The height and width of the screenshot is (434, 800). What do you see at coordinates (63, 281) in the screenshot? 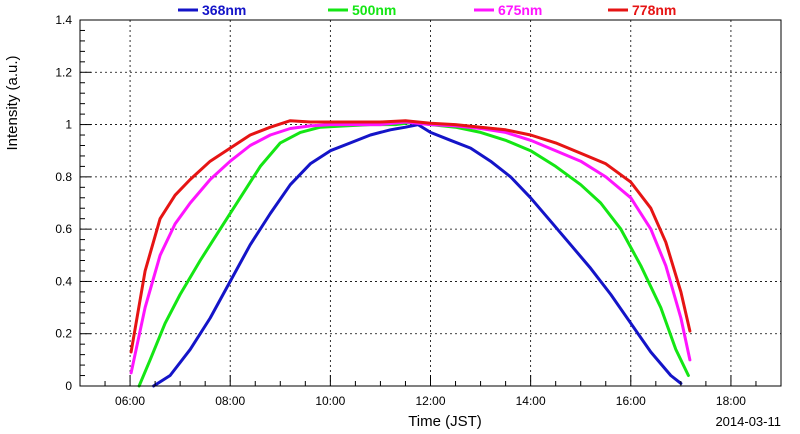
I see `y-tick-label: 0.4` at bounding box center [63, 281].